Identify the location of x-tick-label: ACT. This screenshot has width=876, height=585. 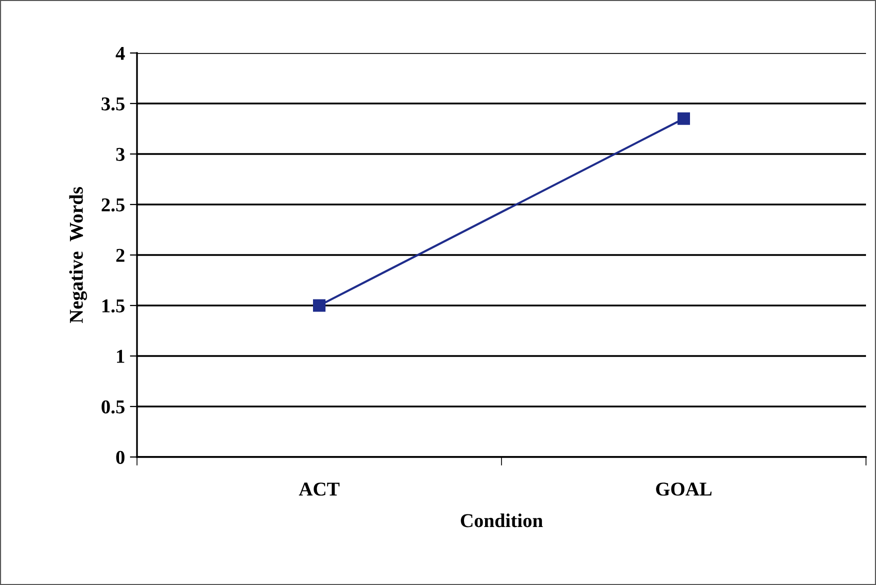
(319, 489).